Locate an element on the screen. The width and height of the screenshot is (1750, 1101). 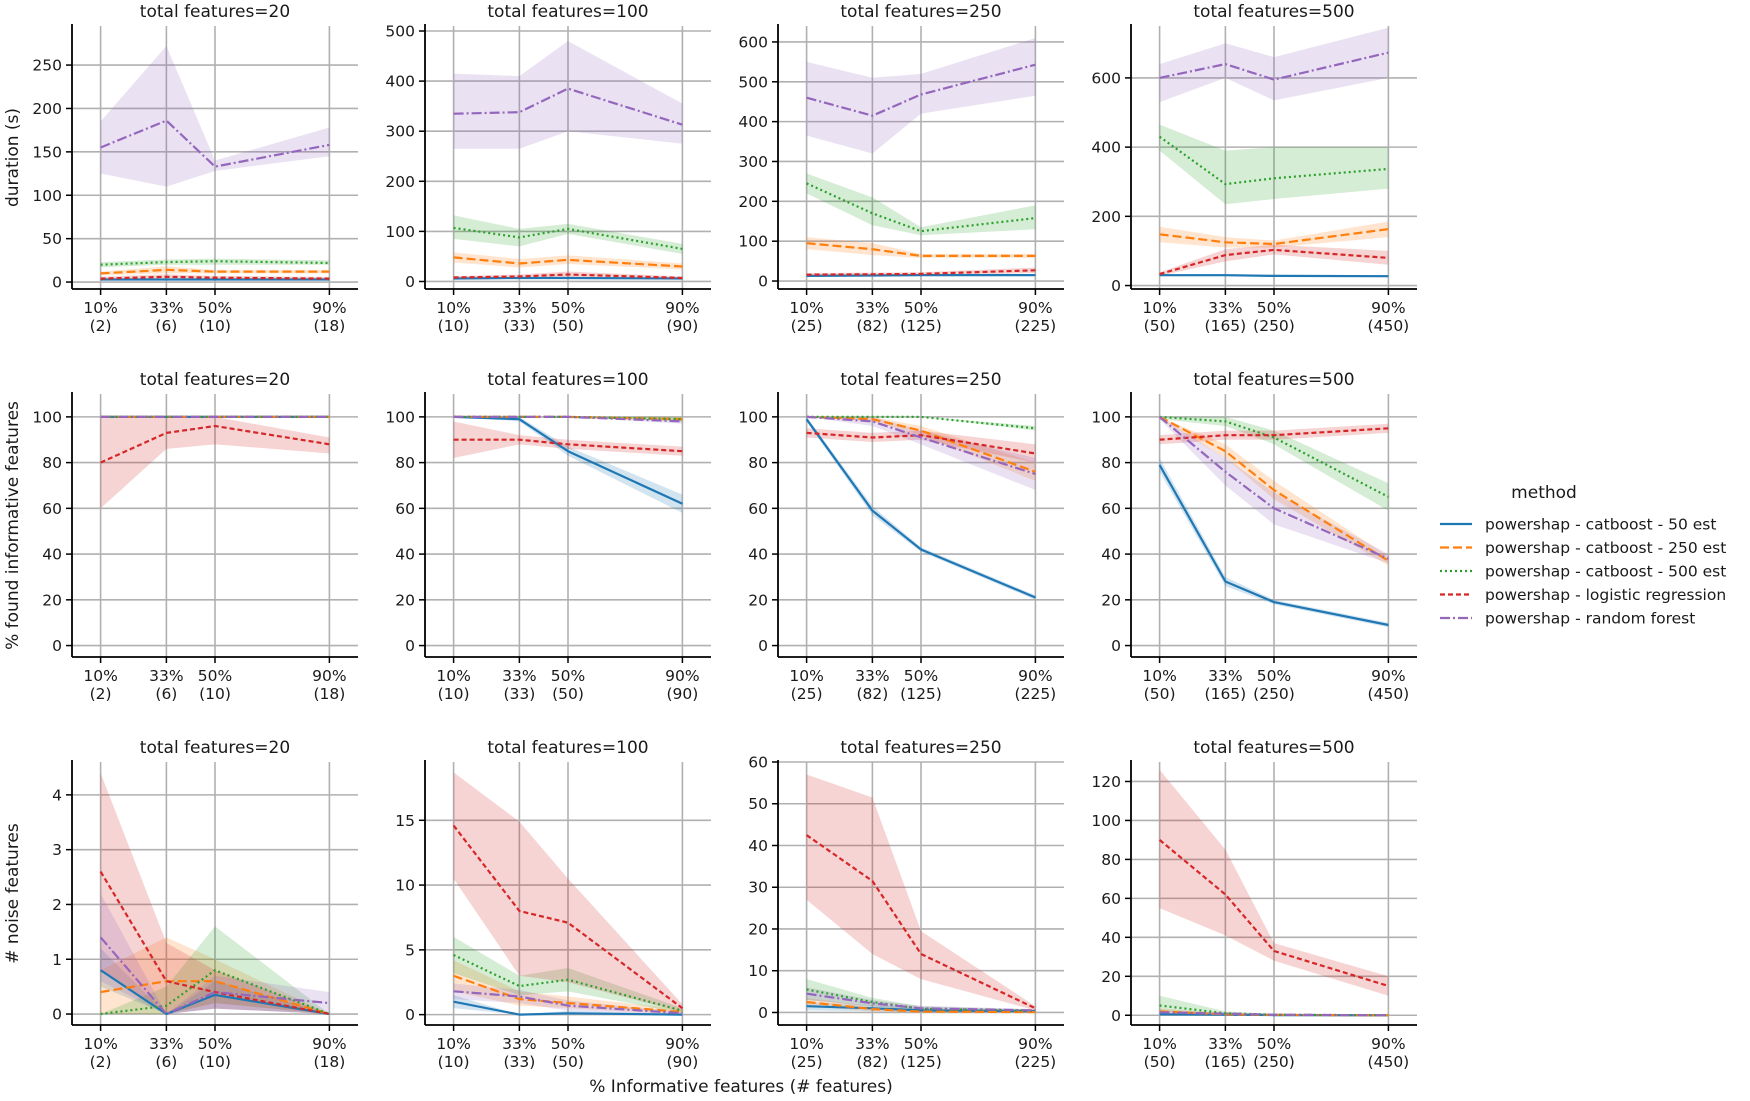
y-axis-label: % found informative features is located at coordinates (13, 525).